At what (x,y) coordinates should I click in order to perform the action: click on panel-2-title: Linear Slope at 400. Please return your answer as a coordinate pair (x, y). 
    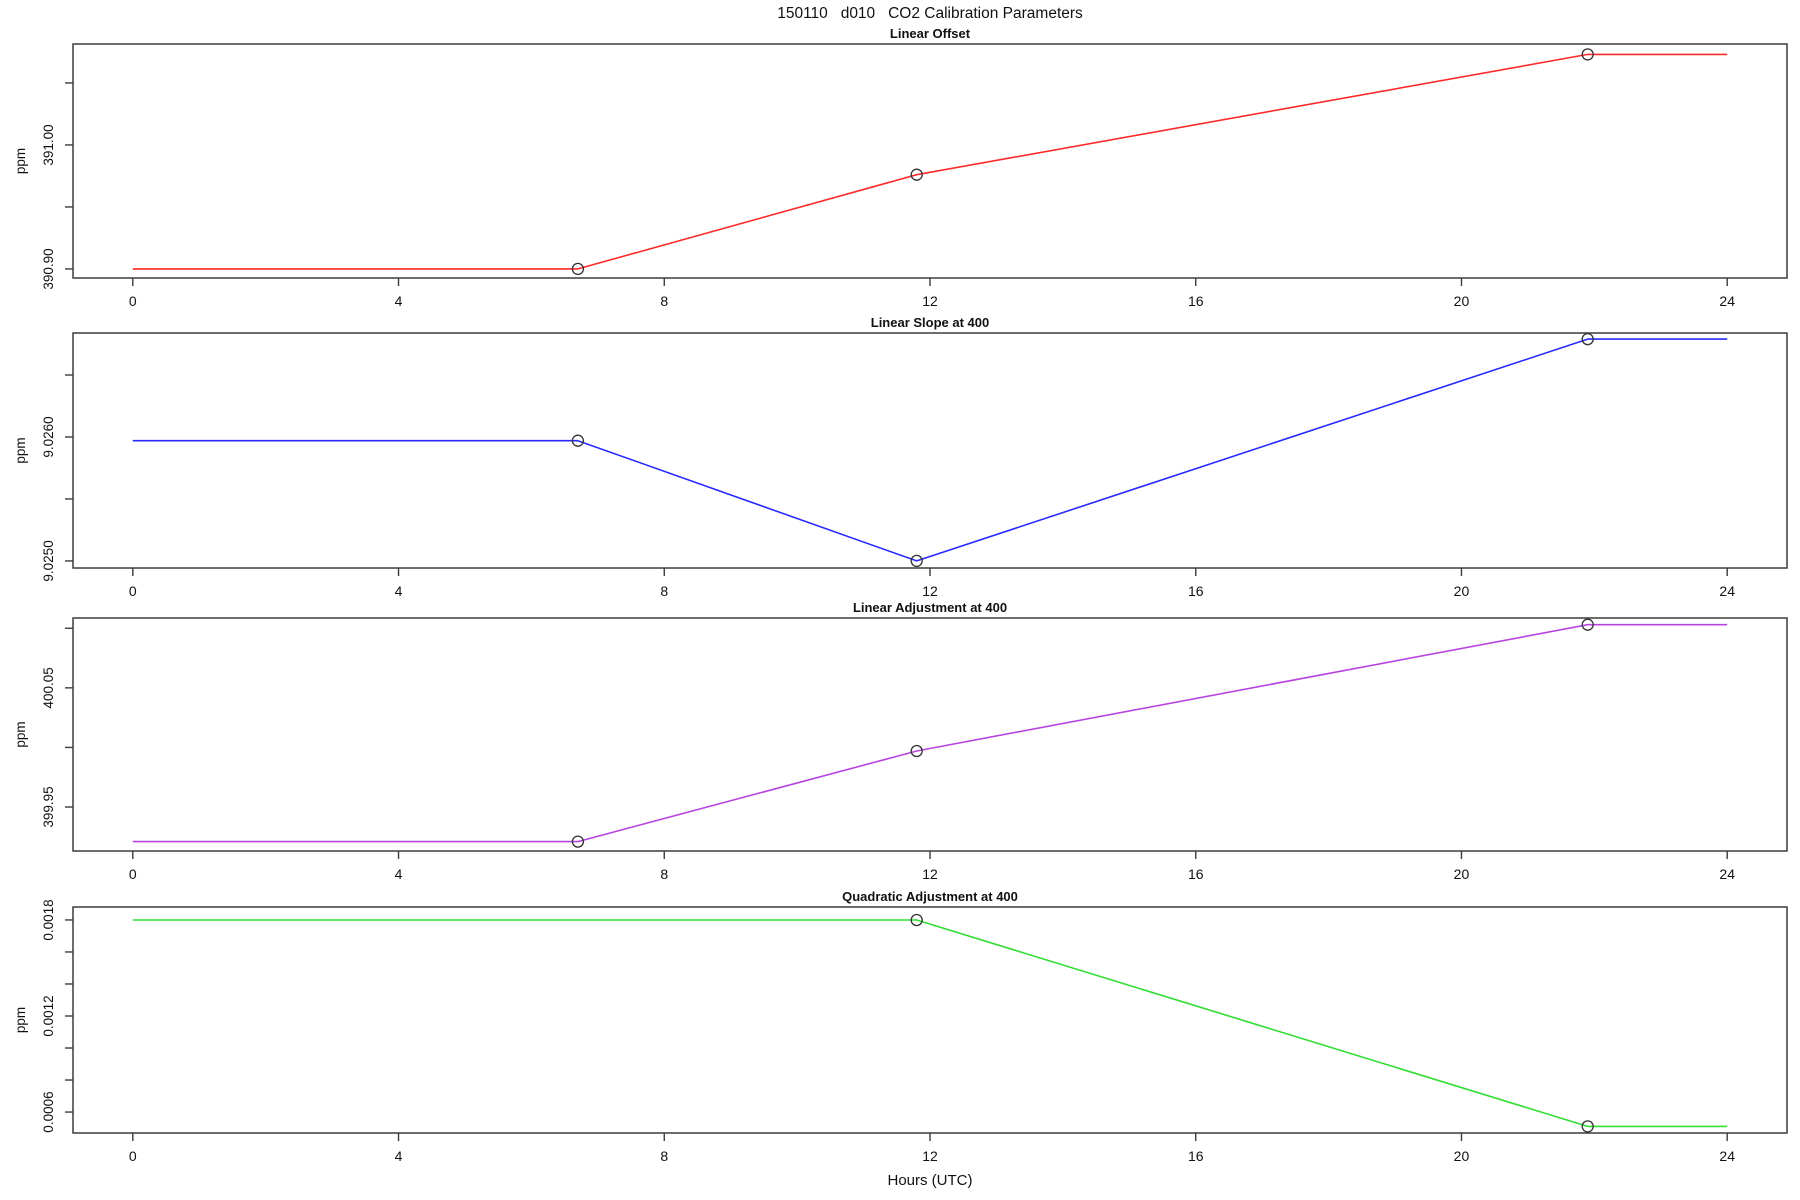
    Looking at the image, I should click on (930, 322).